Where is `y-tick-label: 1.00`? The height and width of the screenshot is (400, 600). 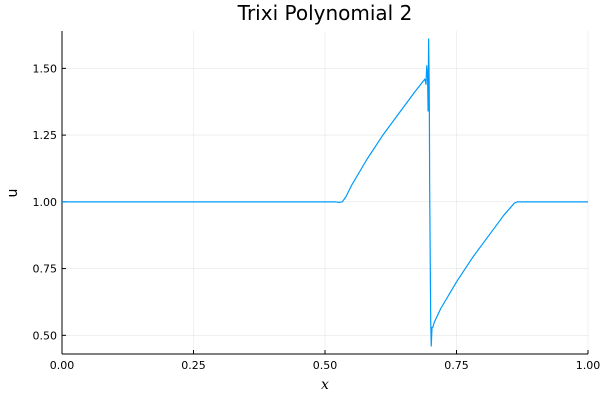
y-tick-label: 1.00 is located at coordinates (45, 202).